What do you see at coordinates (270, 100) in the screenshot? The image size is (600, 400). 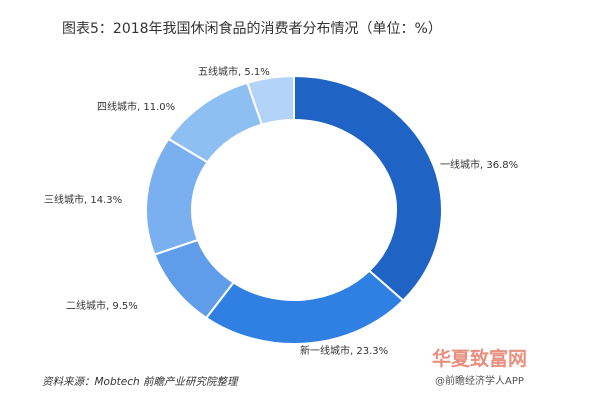 I see `slice-tier5` at bounding box center [270, 100].